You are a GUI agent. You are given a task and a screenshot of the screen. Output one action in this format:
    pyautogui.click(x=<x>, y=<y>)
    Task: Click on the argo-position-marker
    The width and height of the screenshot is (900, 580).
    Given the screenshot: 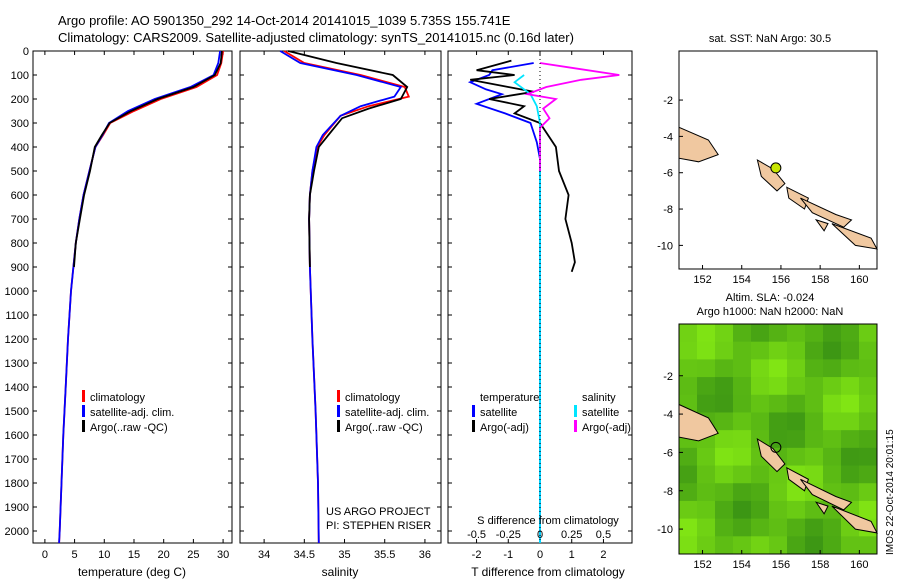 What is the action you would take?
    pyautogui.click(x=776, y=447)
    